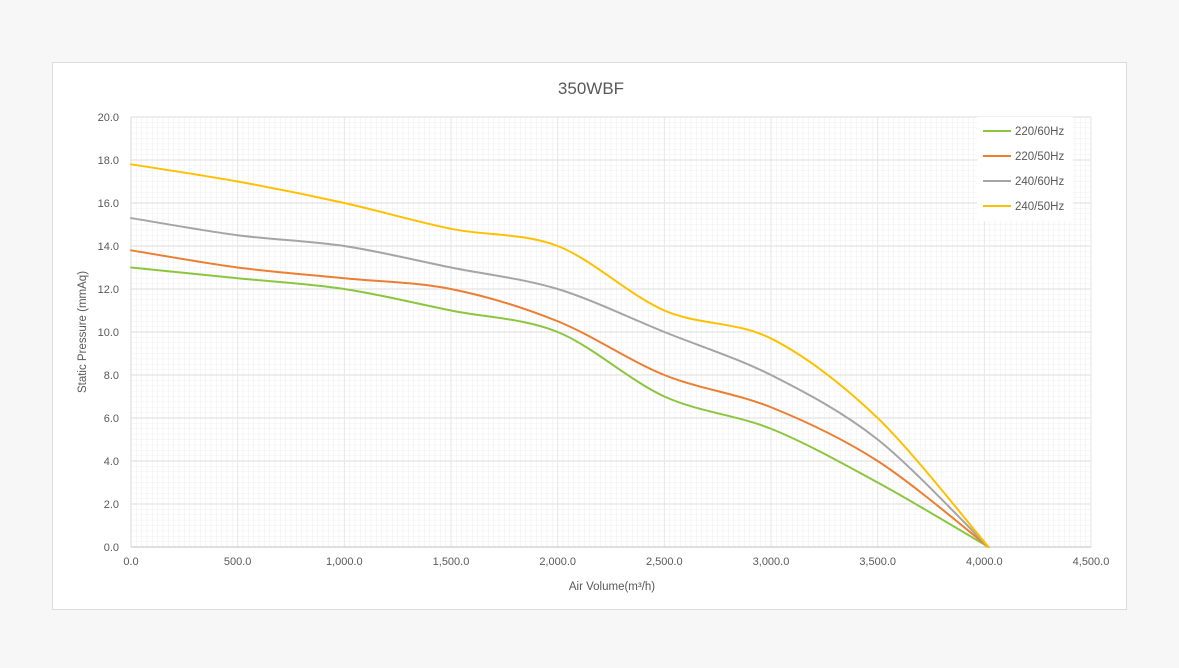  I want to click on y-tick-label: 2.0, so click(111, 505).